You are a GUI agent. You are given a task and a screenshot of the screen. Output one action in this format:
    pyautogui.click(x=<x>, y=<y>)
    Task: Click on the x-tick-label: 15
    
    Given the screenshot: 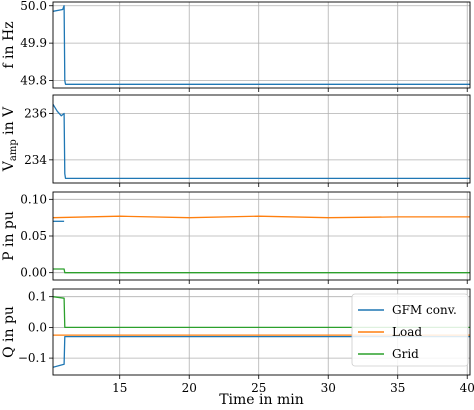 What is the action you would take?
    pyautogui.click(x=119, y=388)
    